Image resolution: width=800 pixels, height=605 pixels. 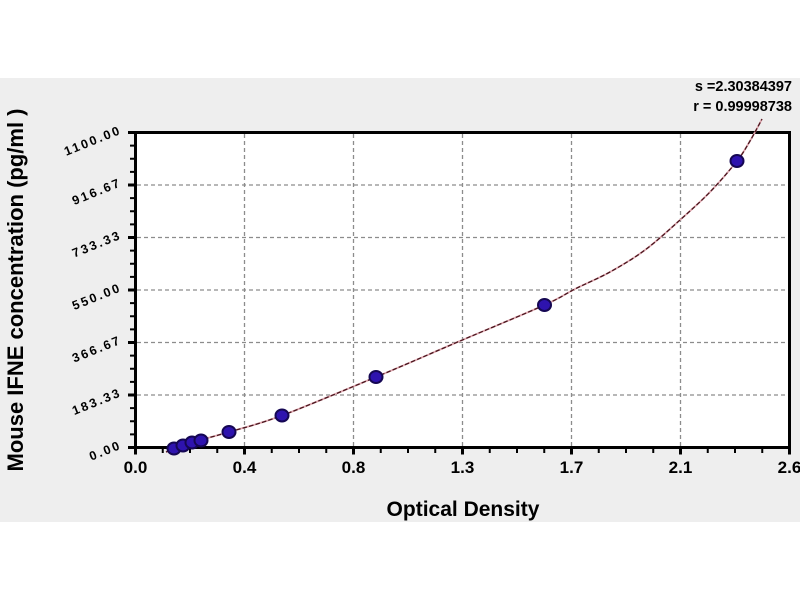 What do you see at coordinates (463, 467) in the screenshot?
I see `svg-text: 1.3` at bounding box center [463, 467].